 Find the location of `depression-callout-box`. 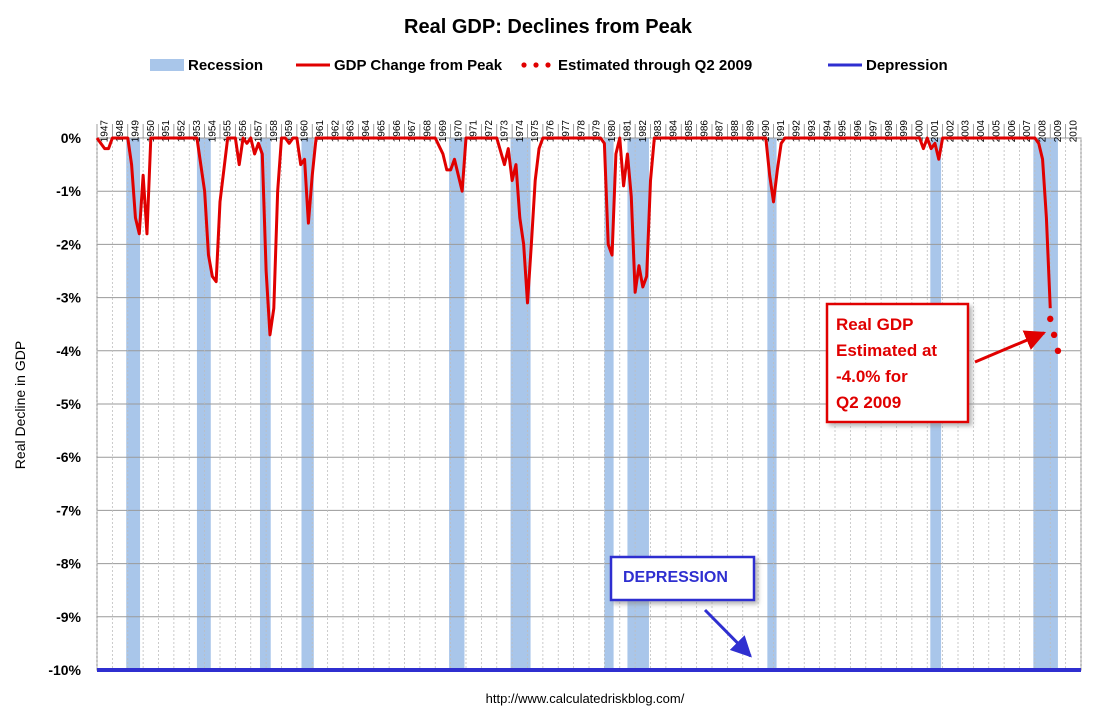

depression-callout-box is located at coordinates (682, 578).